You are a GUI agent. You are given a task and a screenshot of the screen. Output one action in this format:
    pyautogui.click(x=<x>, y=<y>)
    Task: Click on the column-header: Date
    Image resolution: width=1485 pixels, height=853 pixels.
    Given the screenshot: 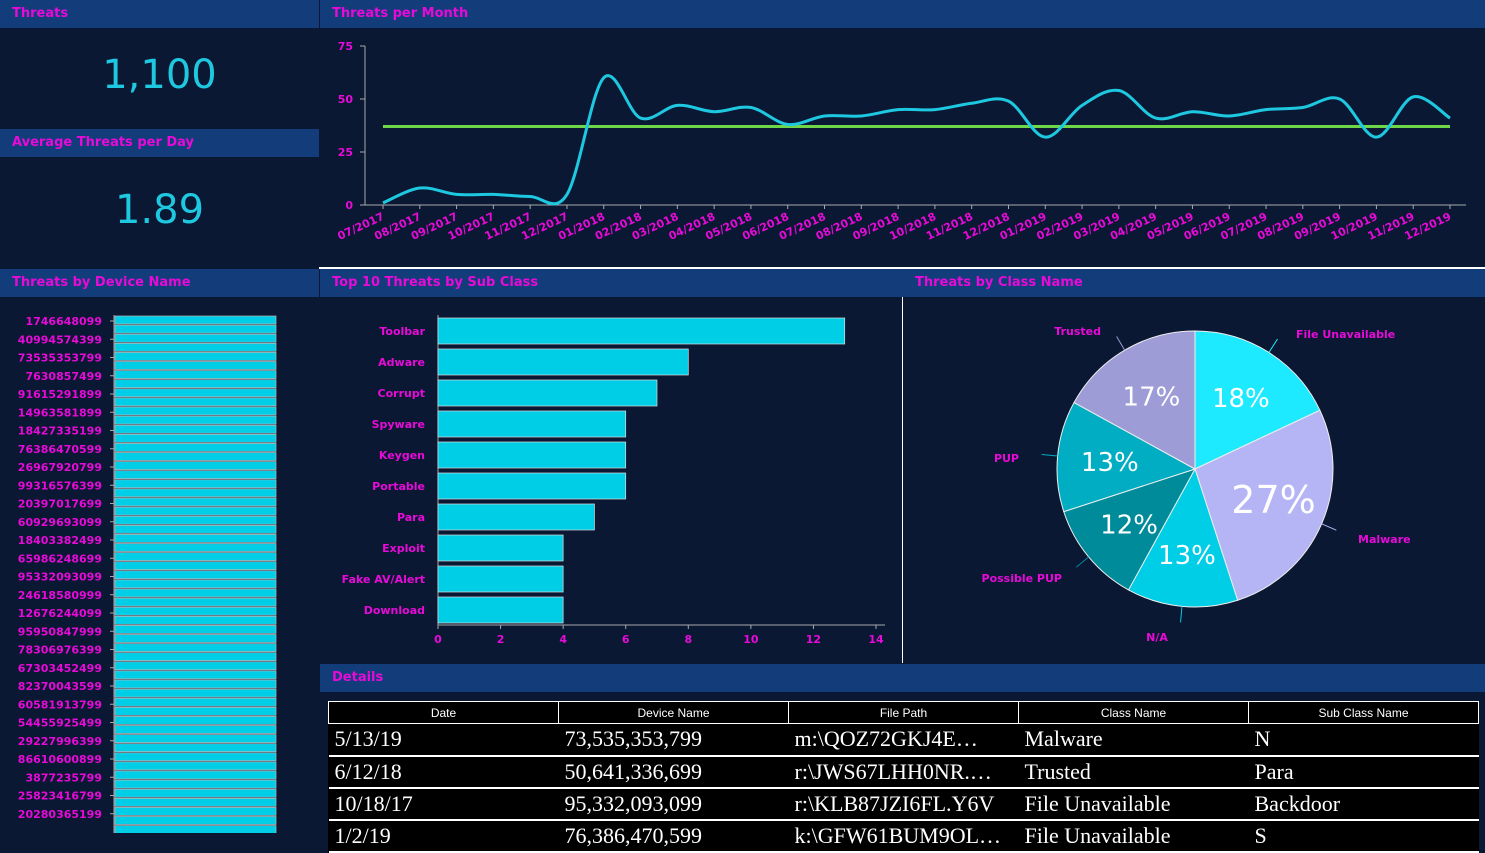 What is the action you would take?
    pyautogui.click(x=443, y=712)
    